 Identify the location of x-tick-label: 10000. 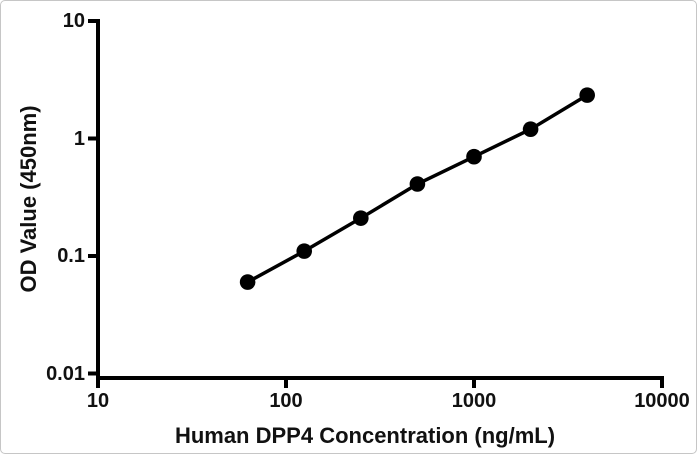
(662, 401).